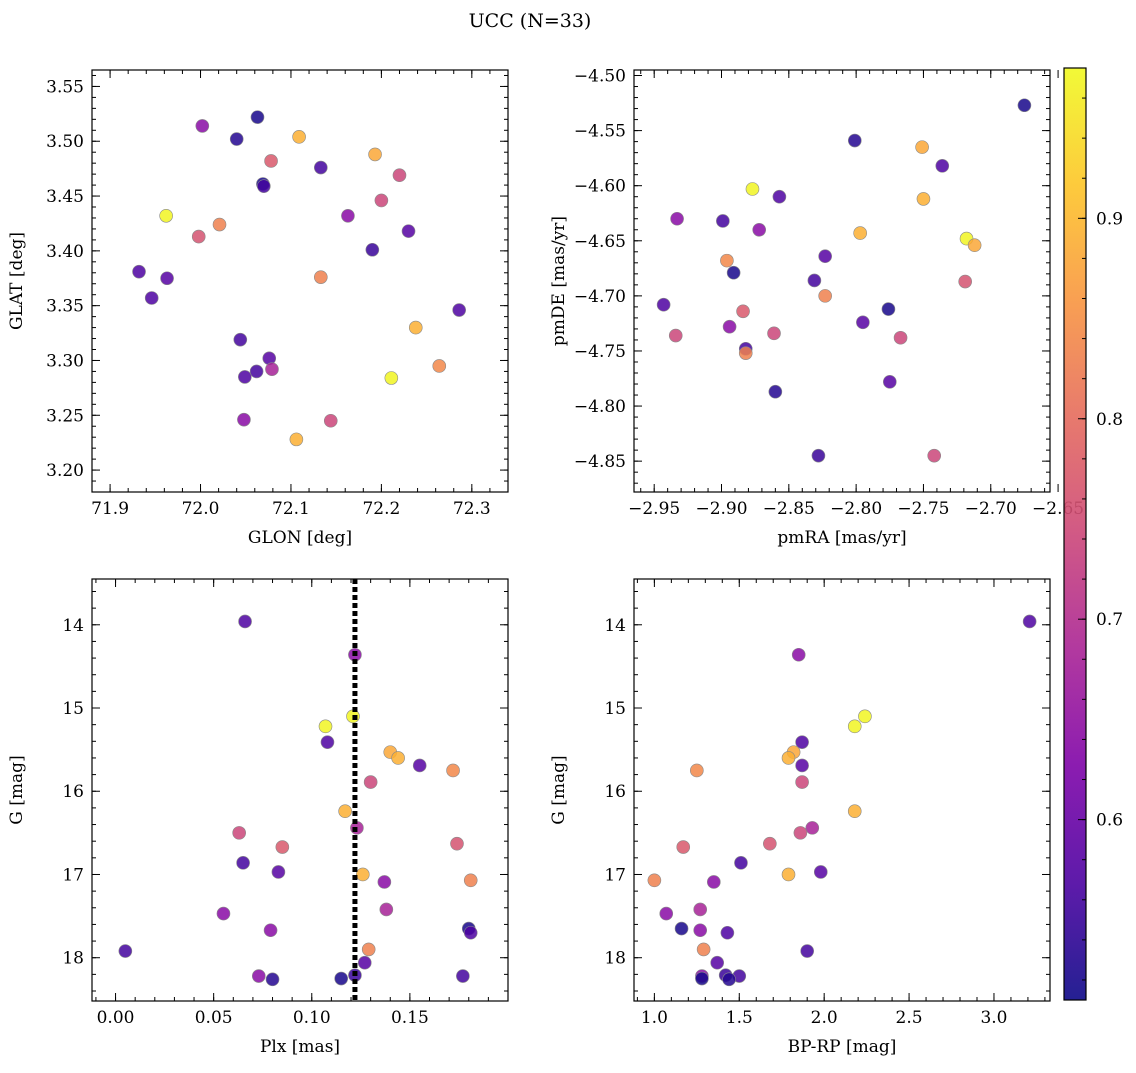  I want to click on x-tick-label: 0.10, so click(312, 1018).